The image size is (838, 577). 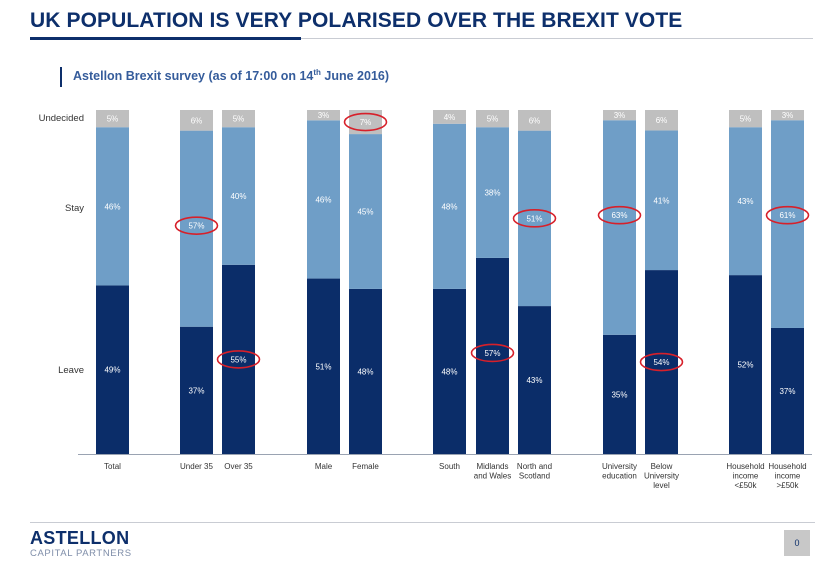 I want to click on category-label: Female, so click(x=365, y=466).